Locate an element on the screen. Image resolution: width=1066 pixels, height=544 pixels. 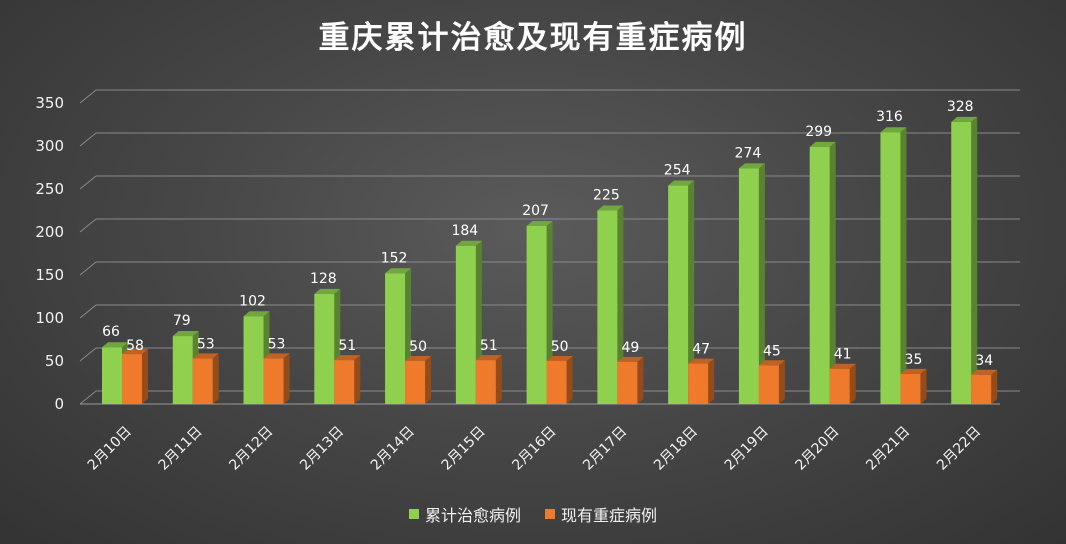
x-tick-label: 2月17日 is located at coordinates (605, 449).